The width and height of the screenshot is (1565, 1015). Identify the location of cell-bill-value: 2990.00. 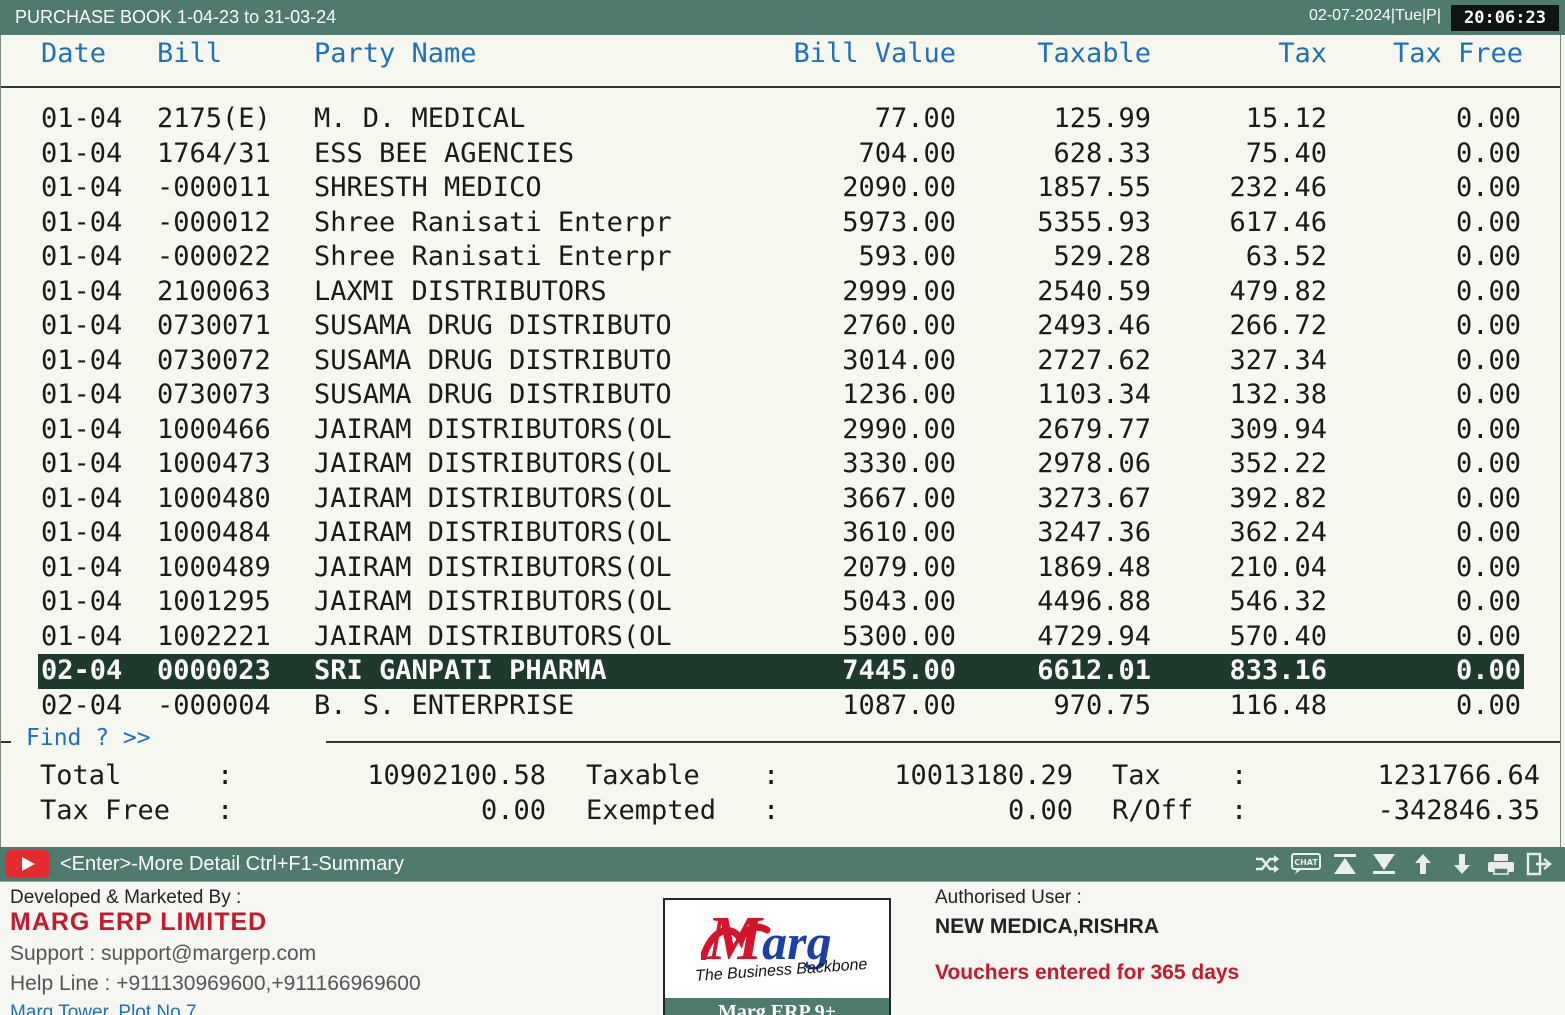
(899, 429).